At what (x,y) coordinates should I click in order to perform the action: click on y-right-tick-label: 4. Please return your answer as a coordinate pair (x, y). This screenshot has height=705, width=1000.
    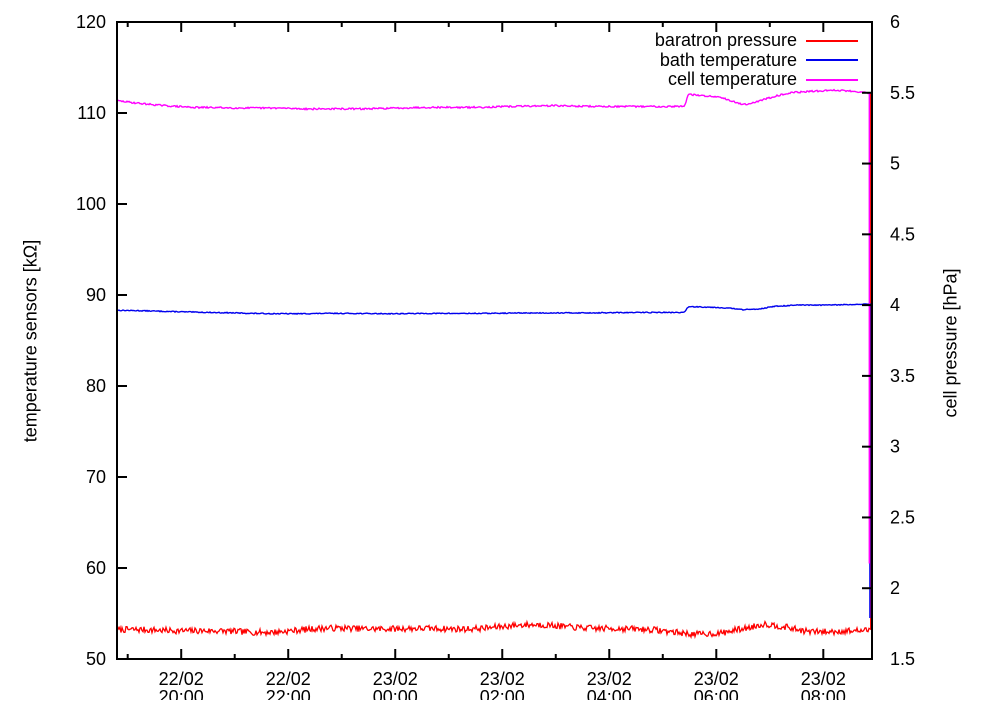
    Looking at the image, I should click on (895, 305).